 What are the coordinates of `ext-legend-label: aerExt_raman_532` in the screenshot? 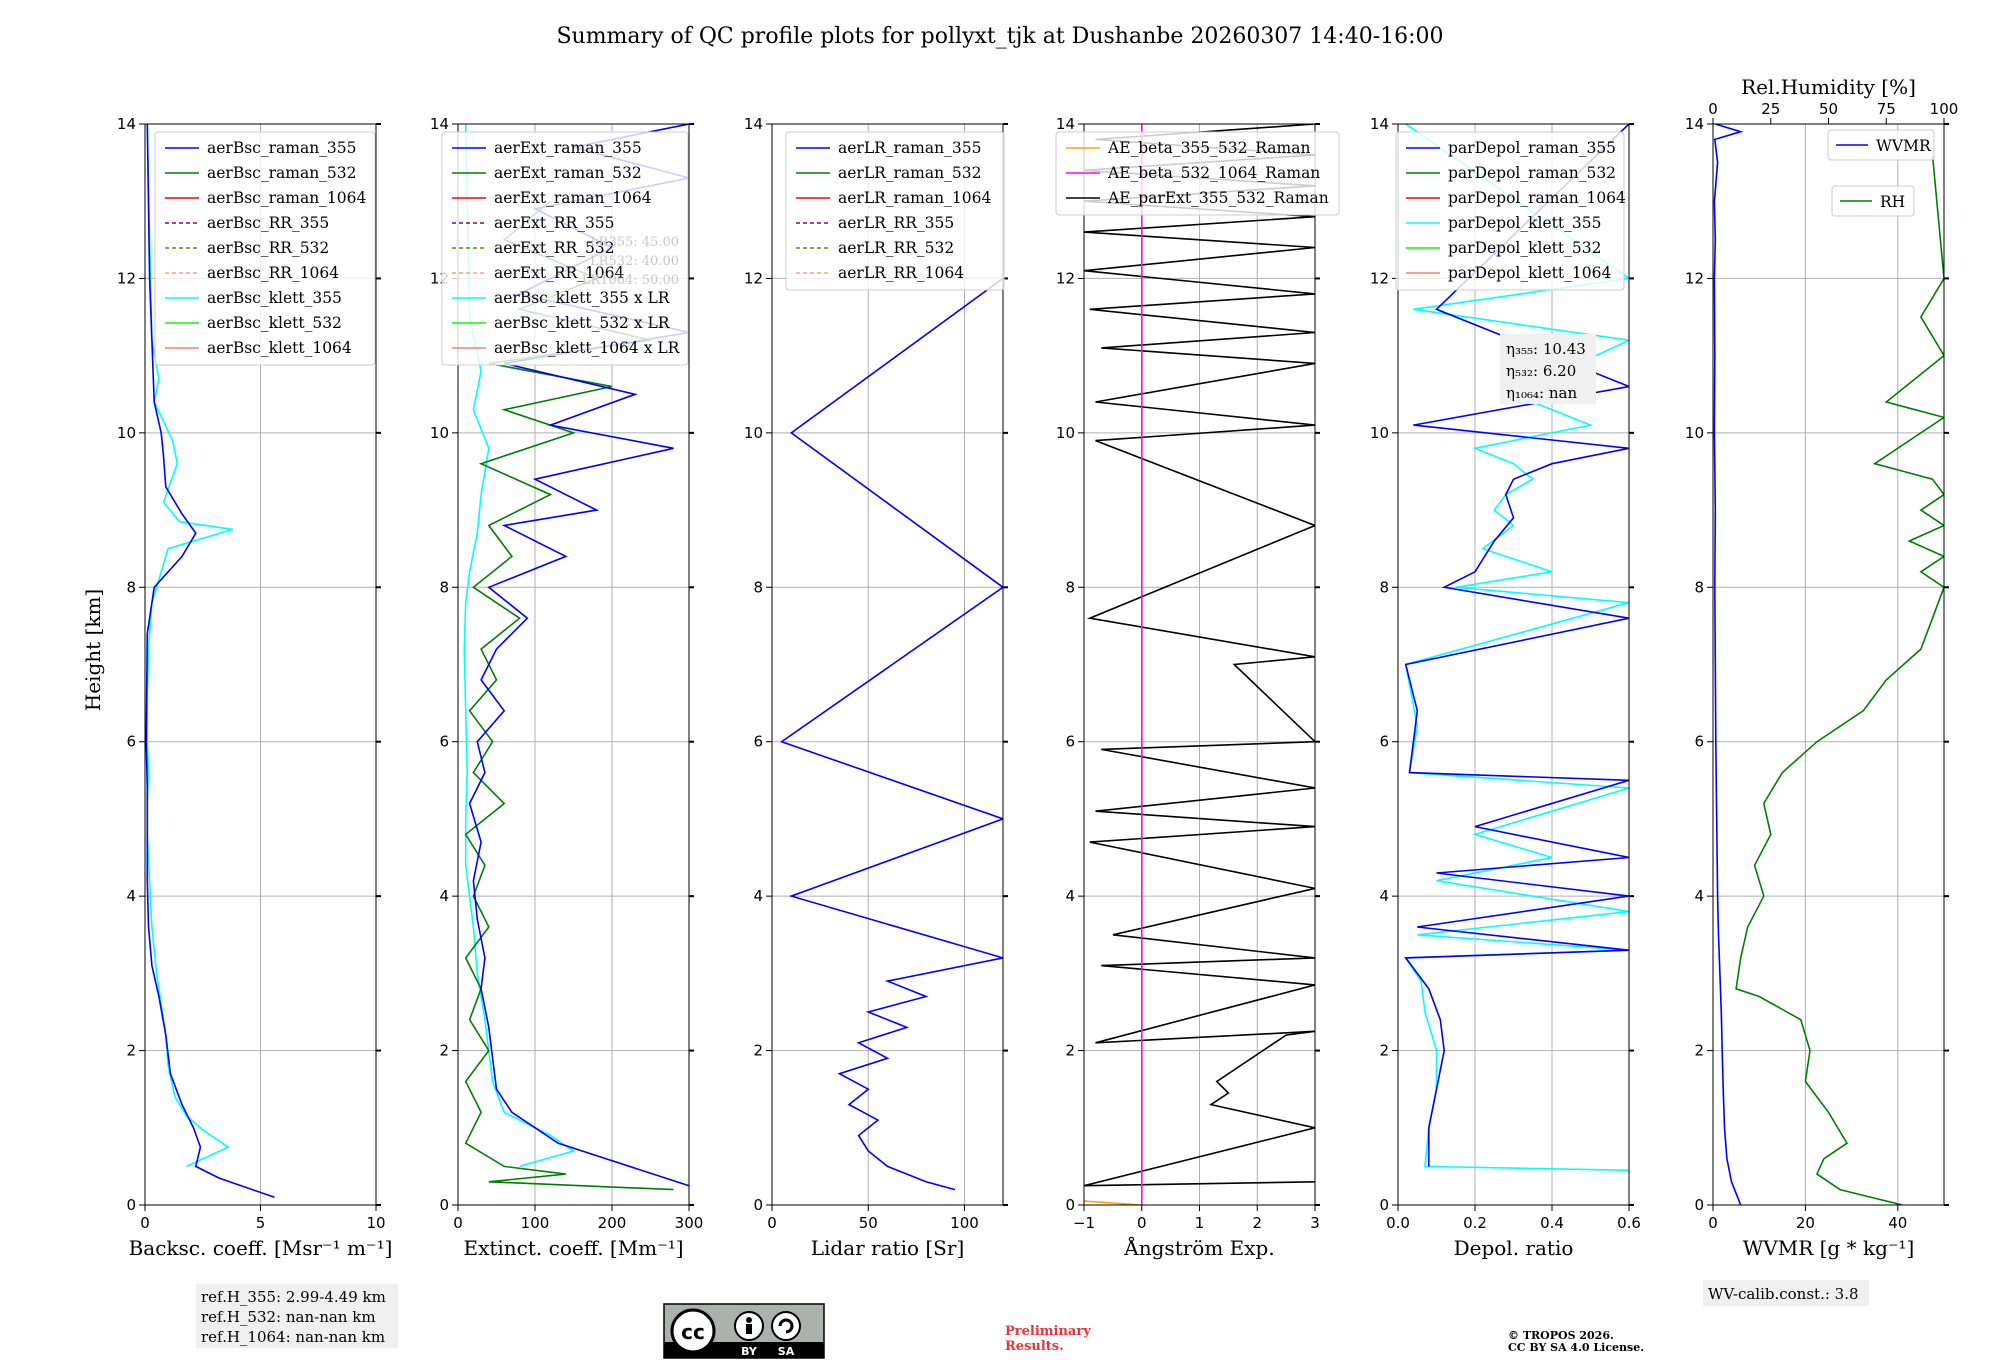 It's located at (568, 173).